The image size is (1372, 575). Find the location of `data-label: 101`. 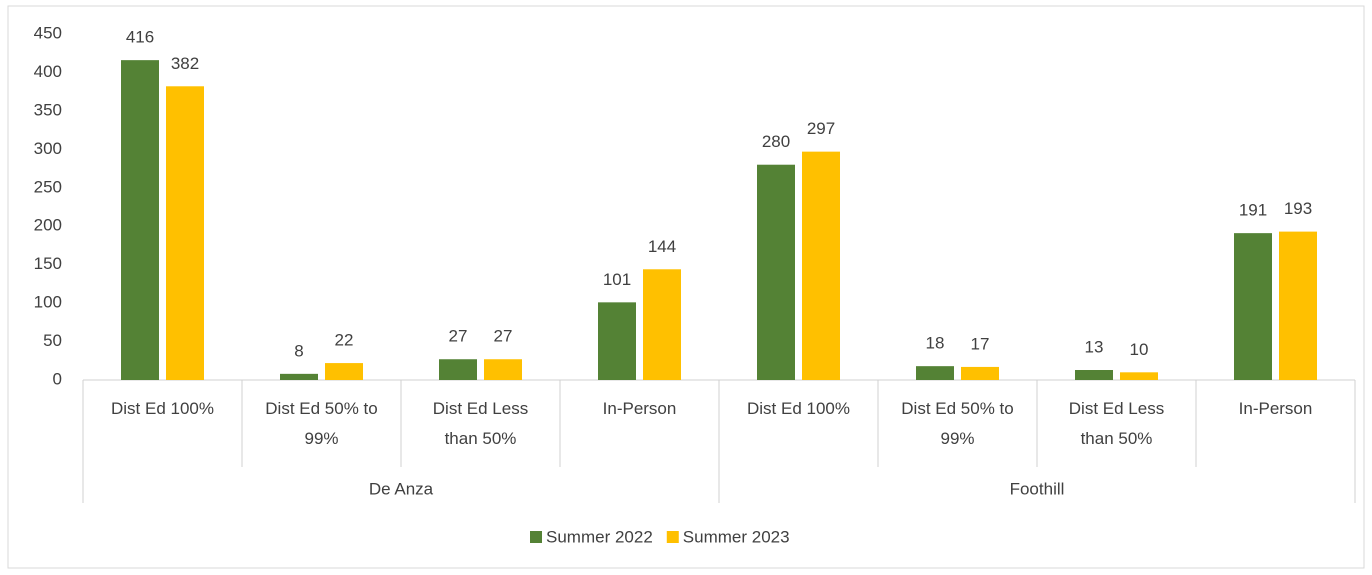

data-label: 101 is located at coordinates (617, 279).